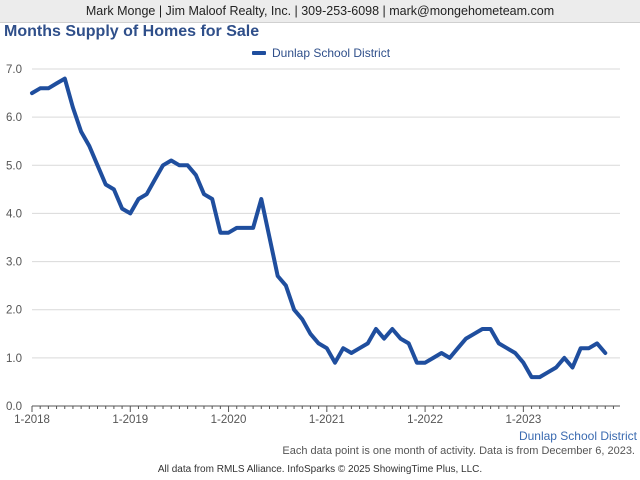 This screenshot has height=480, width=640. I want to click on x-tick-label: 1-2021, so click(327, 420).